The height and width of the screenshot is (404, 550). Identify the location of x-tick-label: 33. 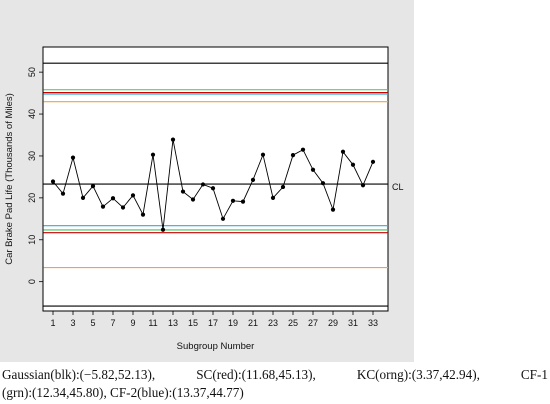
(373, 323).